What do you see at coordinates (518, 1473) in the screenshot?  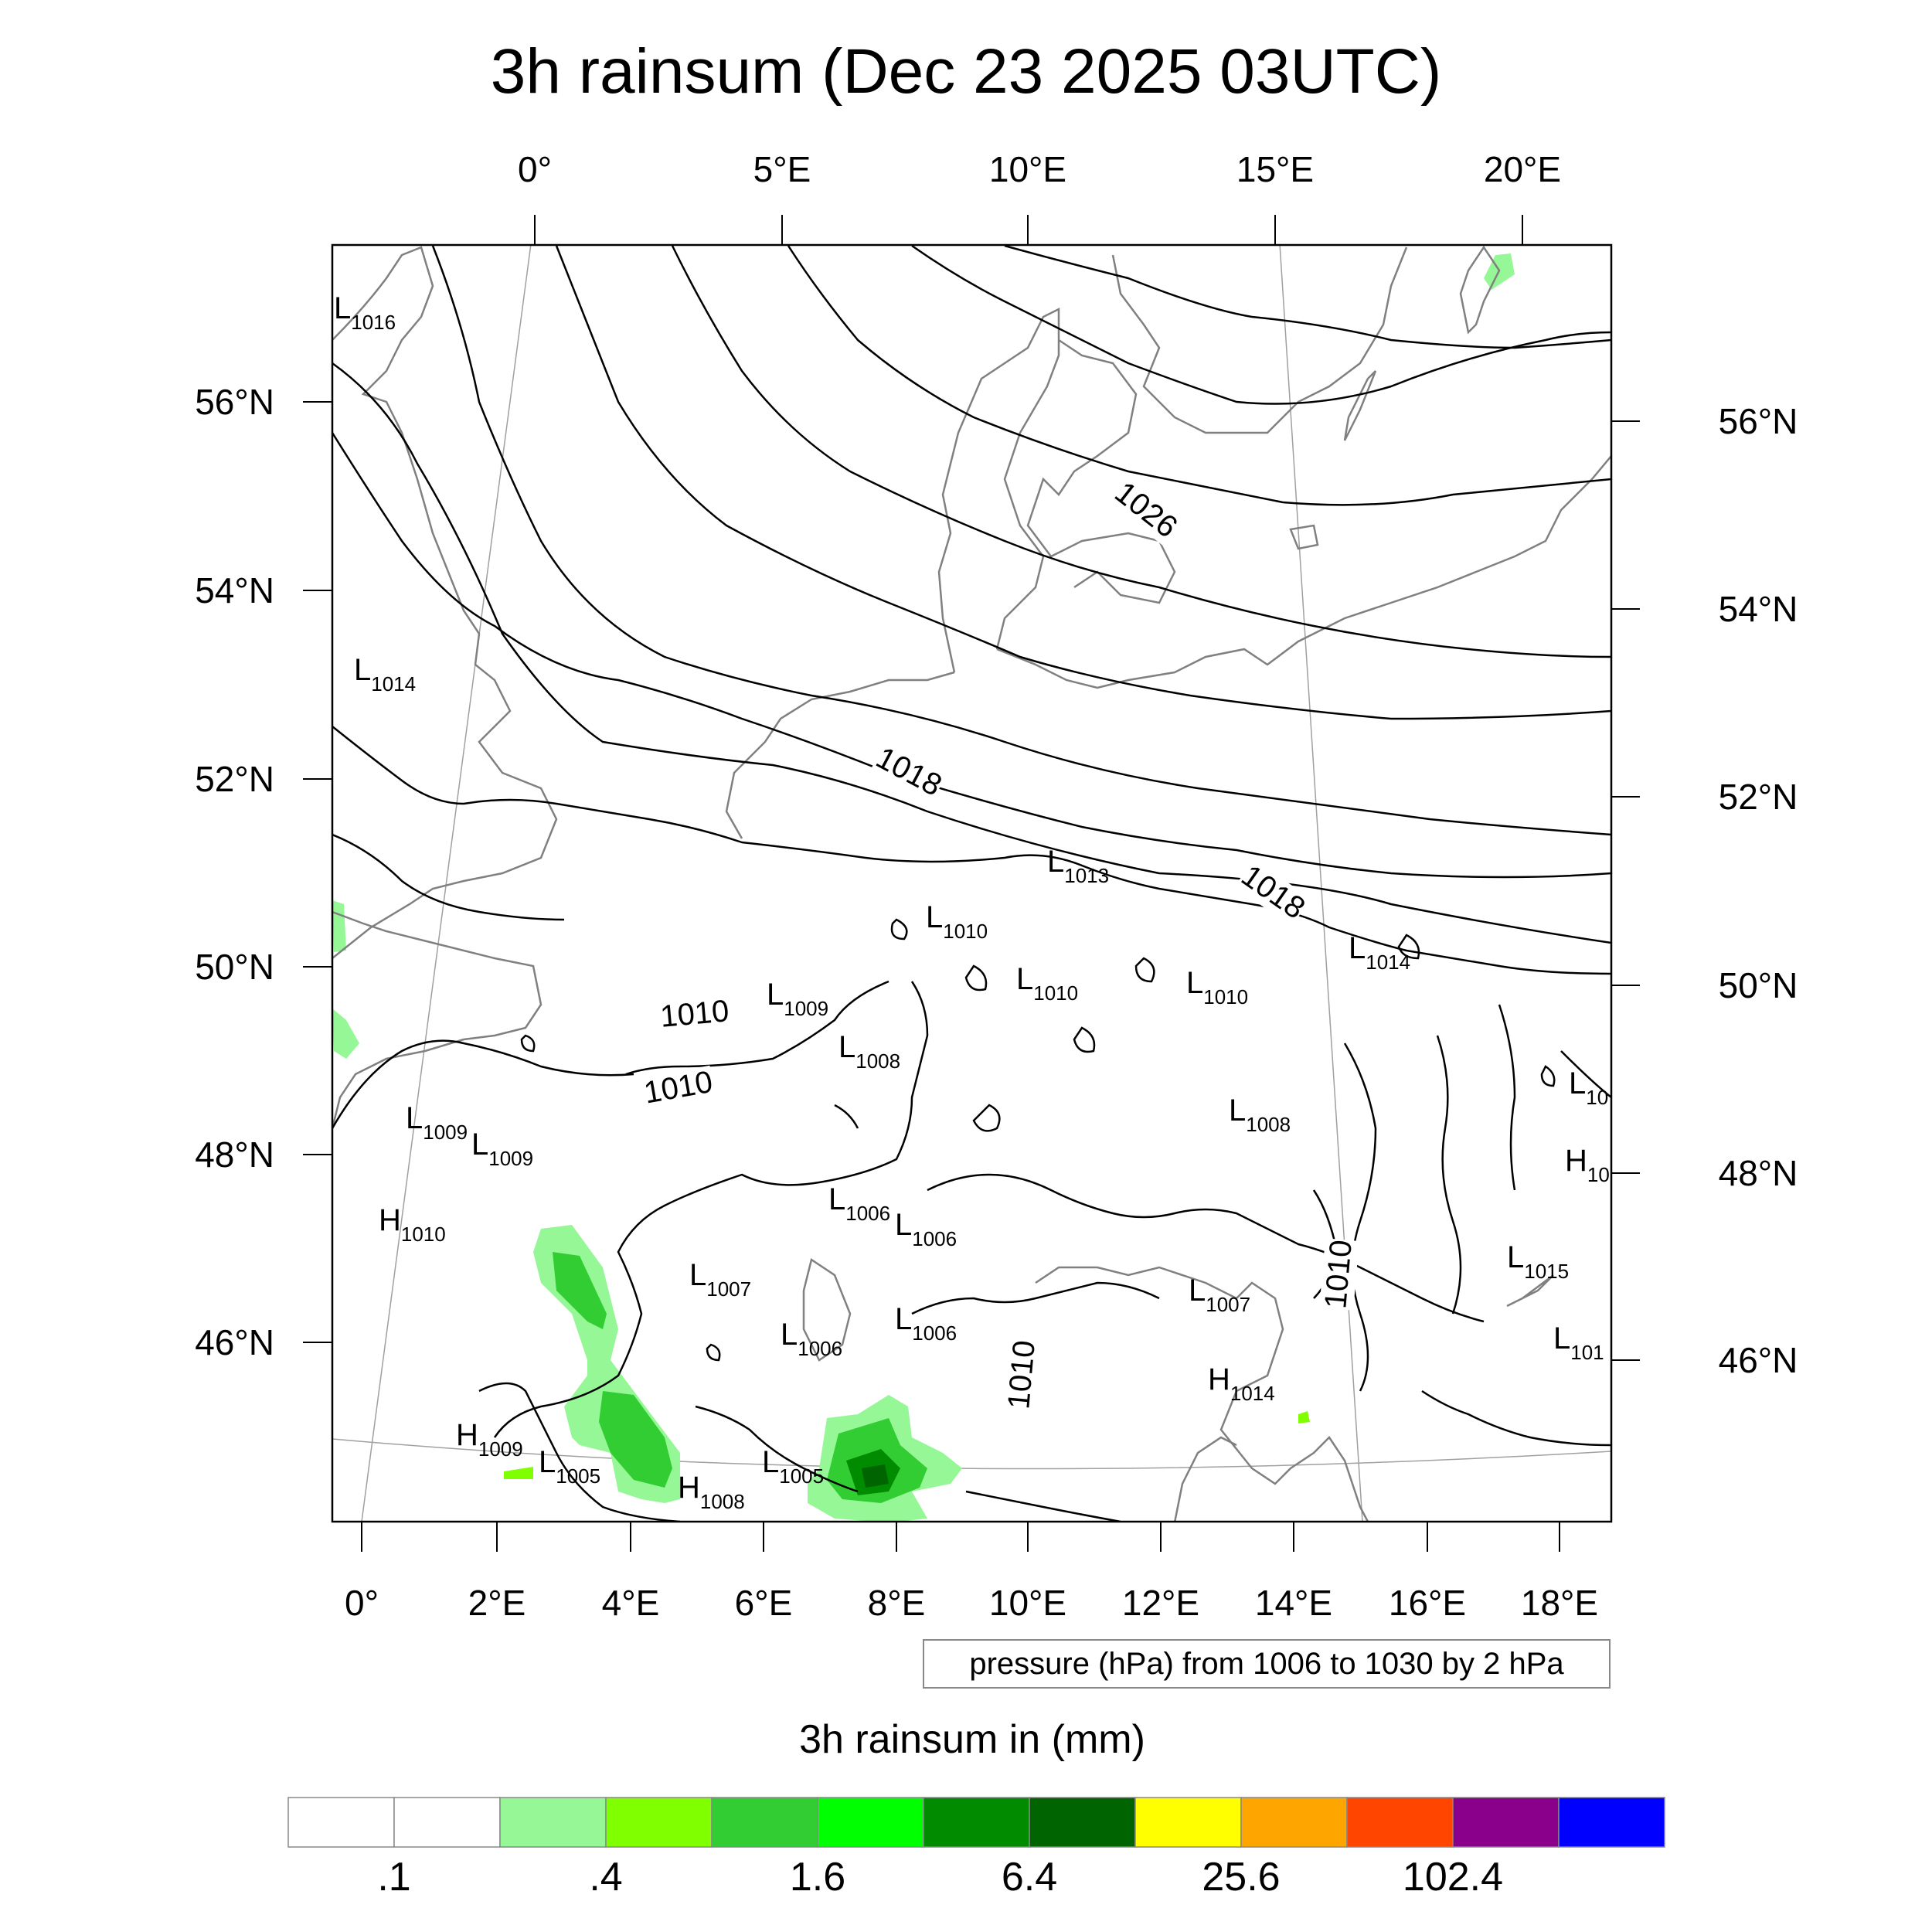 I see `rain-region-light` at bounding box center [518, 1473].